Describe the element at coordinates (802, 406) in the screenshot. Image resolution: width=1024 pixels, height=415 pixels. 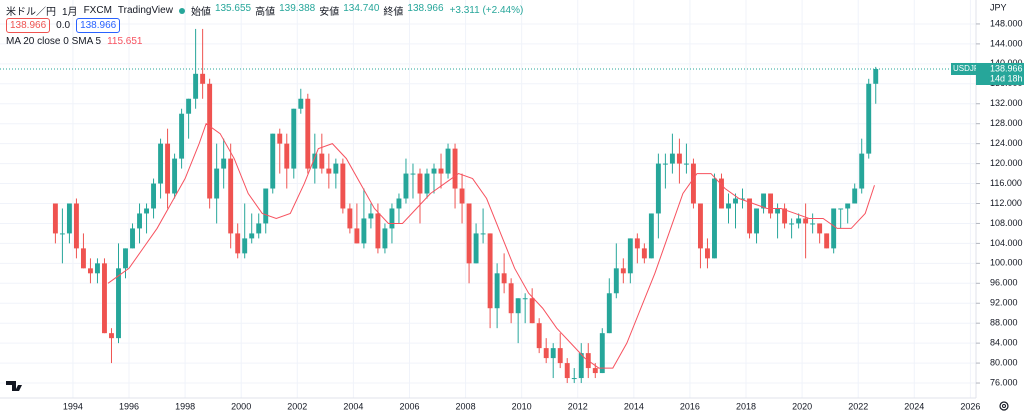
I see `x-tick-label: 2020` at that location.